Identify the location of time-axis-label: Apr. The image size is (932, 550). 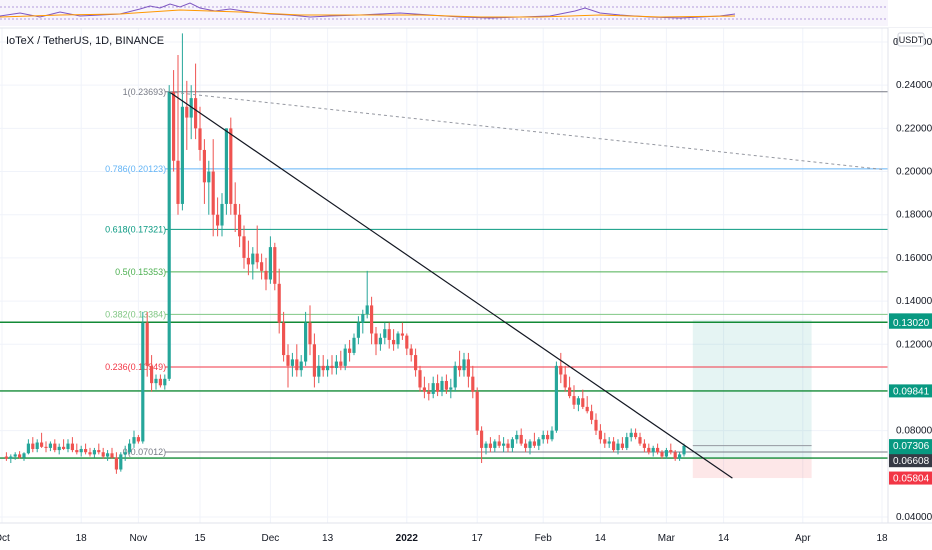
(803, 538).